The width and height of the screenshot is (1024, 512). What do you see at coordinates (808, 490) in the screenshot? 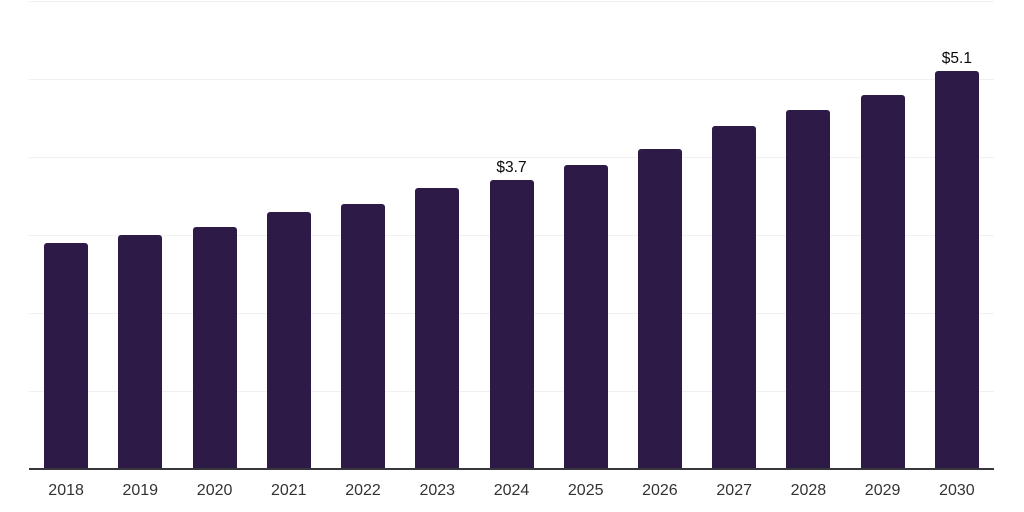
I see `x-tick-label-2028: 2028` at bounding box center [808, 490].